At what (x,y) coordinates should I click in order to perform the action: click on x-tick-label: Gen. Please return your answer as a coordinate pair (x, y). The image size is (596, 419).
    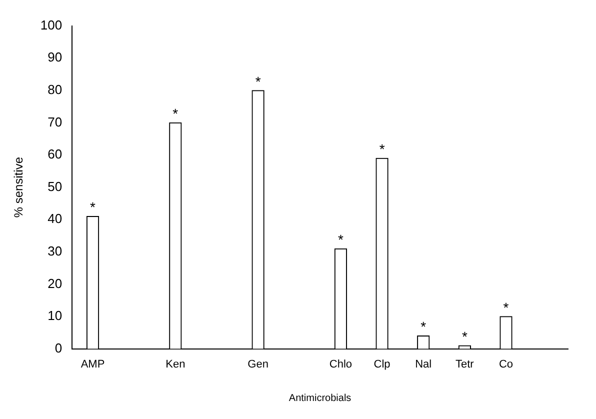
    Looking at the image, I should click on (258, 364).